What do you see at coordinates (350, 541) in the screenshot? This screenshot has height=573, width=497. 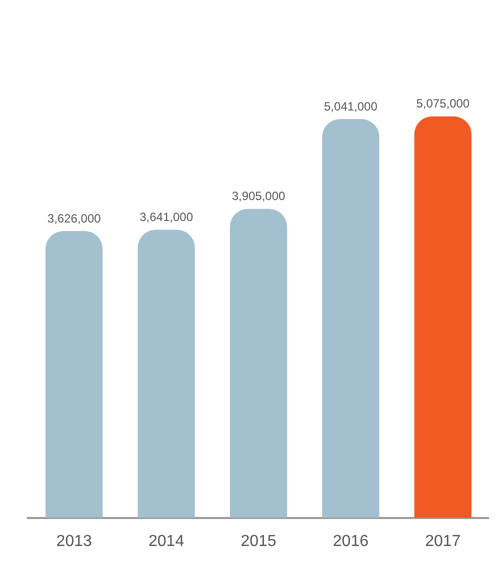 I see `x-tick-label: 2016` at bounding box center [350, 541].